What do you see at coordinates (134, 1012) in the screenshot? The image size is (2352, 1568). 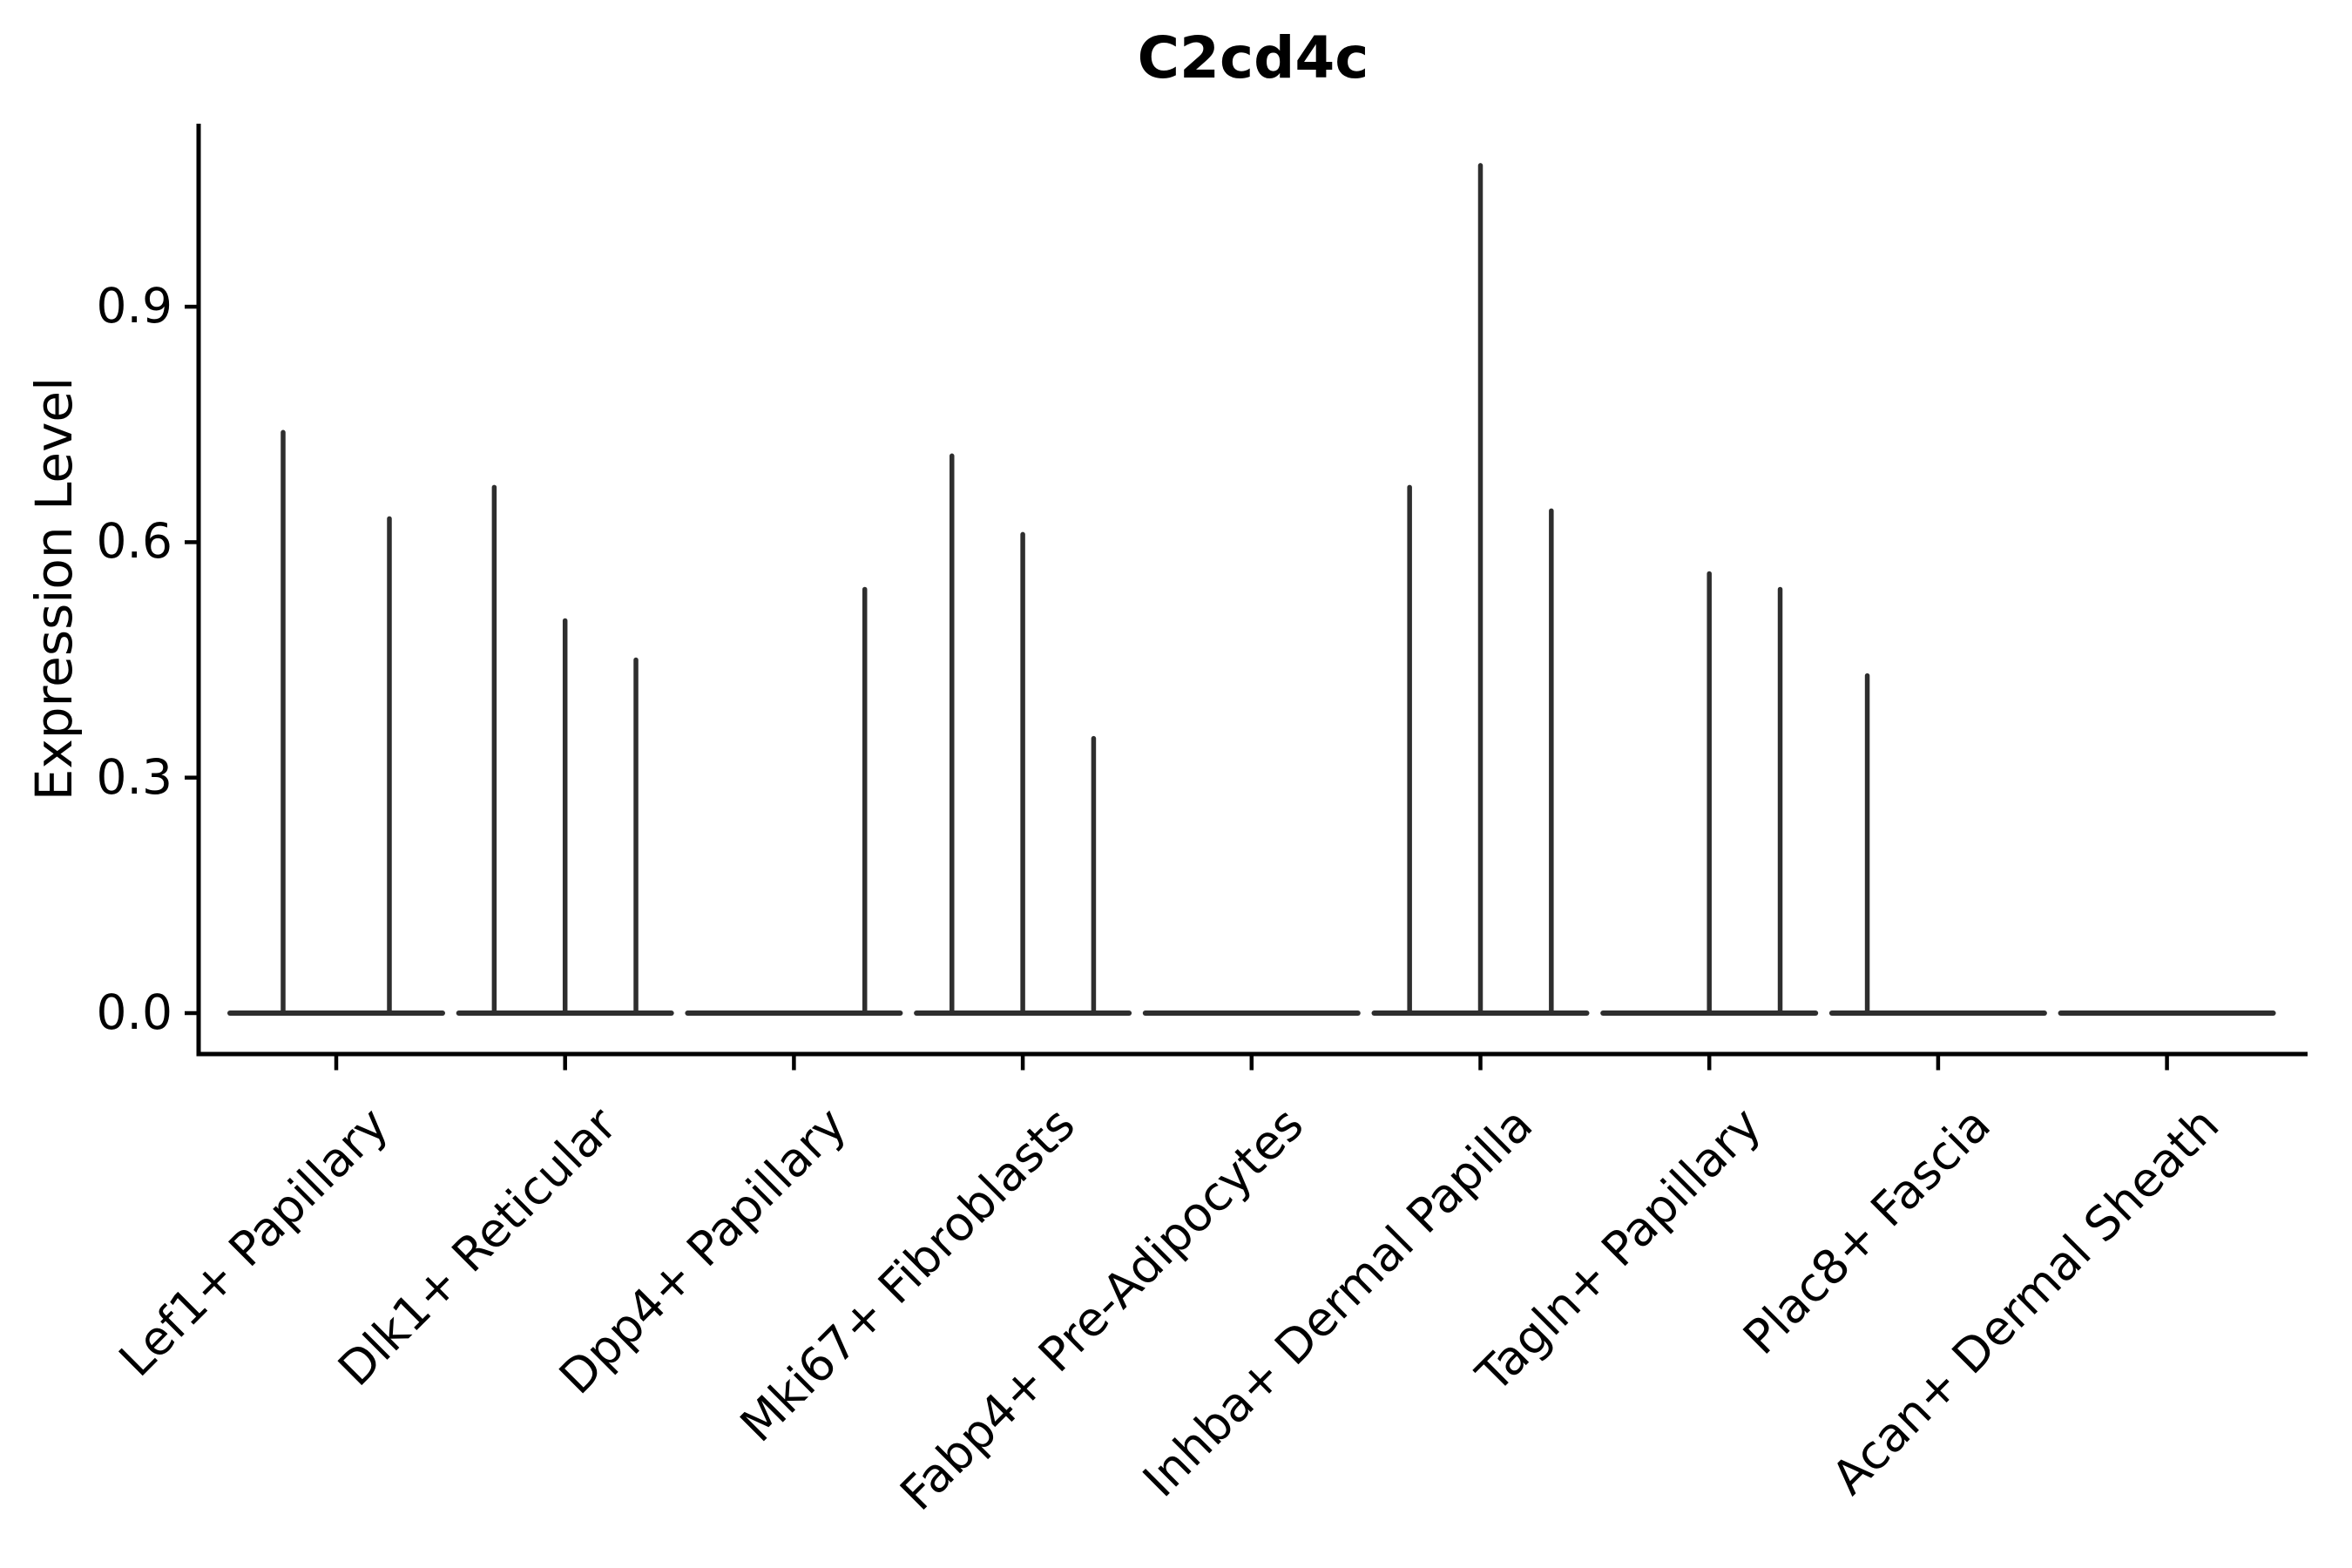 I see `y-tick-label: 0.0` at bounding box center [134, 1012].